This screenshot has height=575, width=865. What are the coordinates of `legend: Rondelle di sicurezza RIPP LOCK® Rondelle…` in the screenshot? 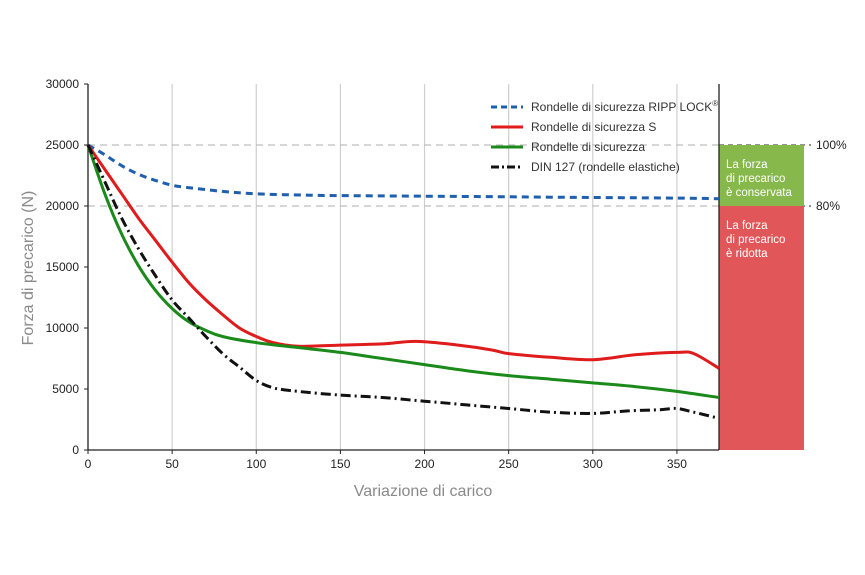 It's located at (604, 136).